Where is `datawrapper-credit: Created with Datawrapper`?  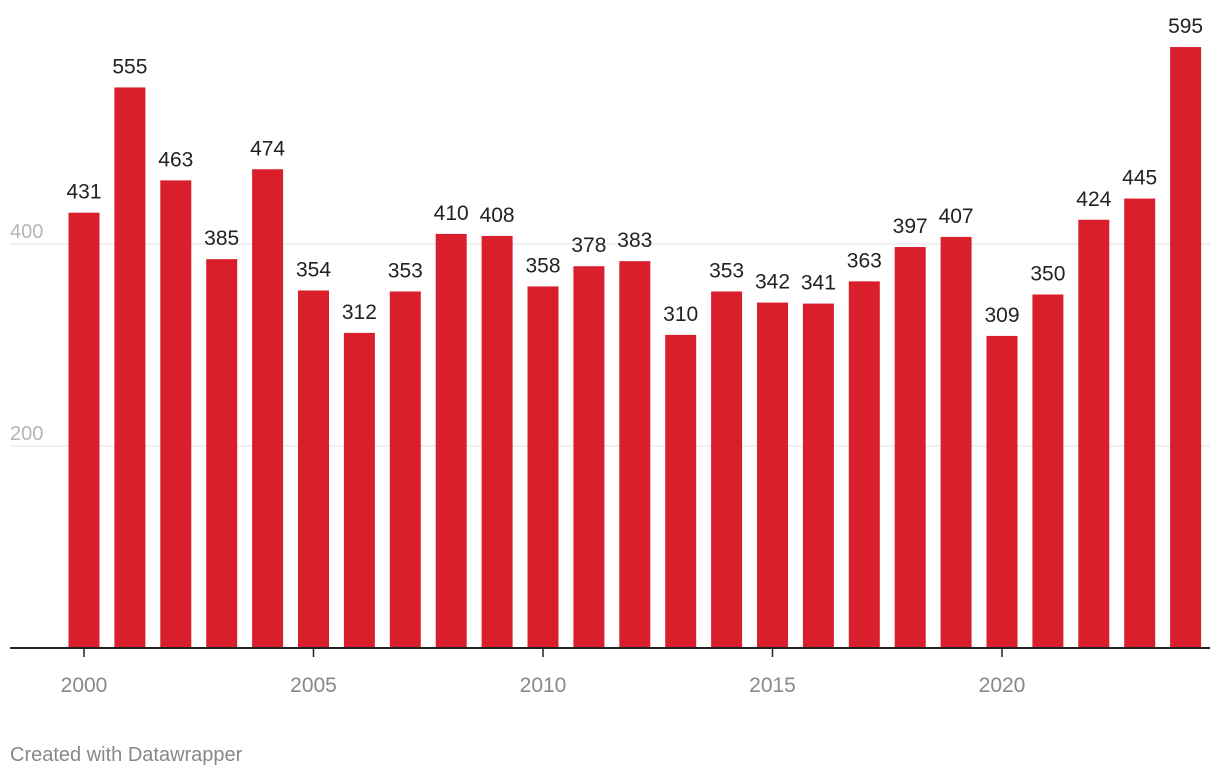 datawrapper-credit: Created with Datawrapper is located at coordinates (126, 755).